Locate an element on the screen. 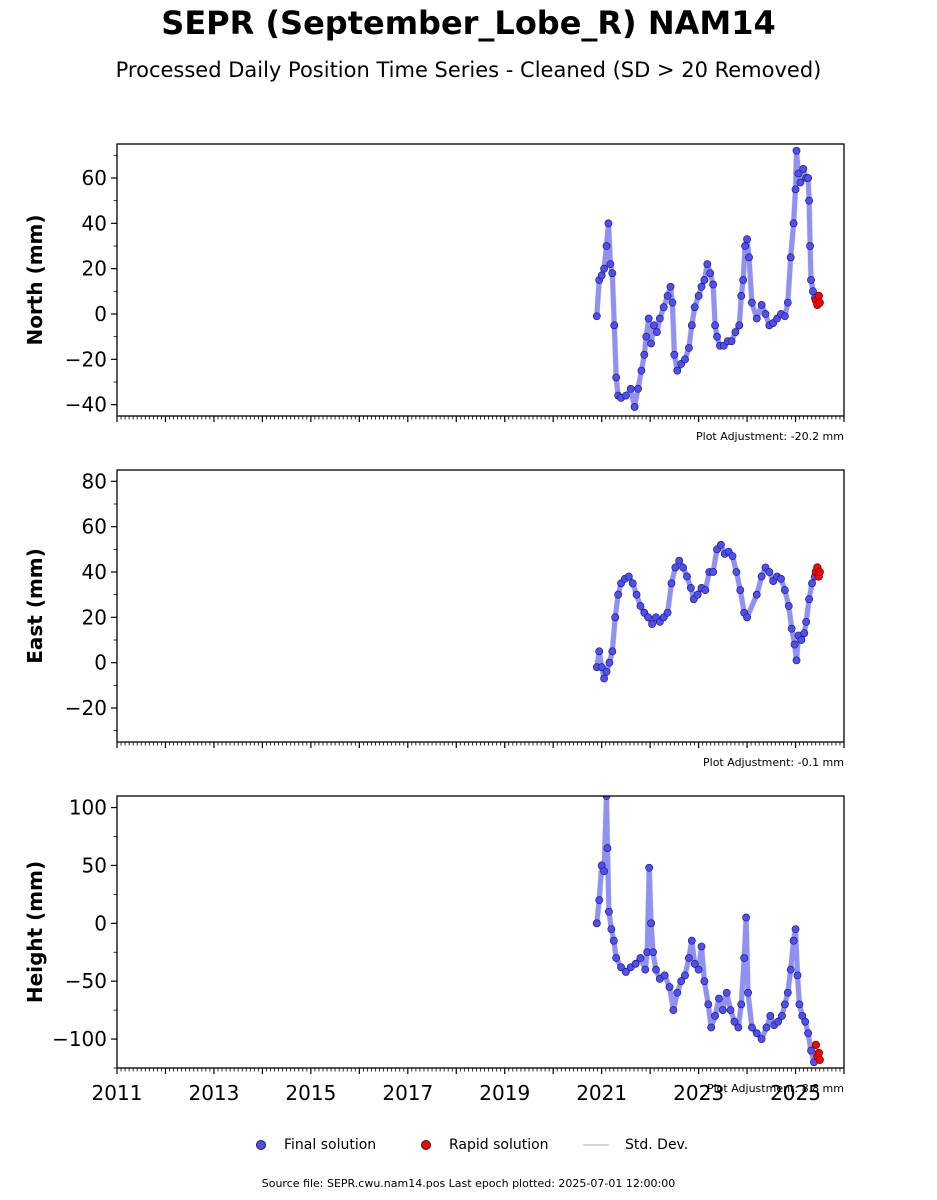 The width and height of the screenshot is (937, 1200). legend-label-rapid: Rapid solution is located at coordinates (499, 1145).